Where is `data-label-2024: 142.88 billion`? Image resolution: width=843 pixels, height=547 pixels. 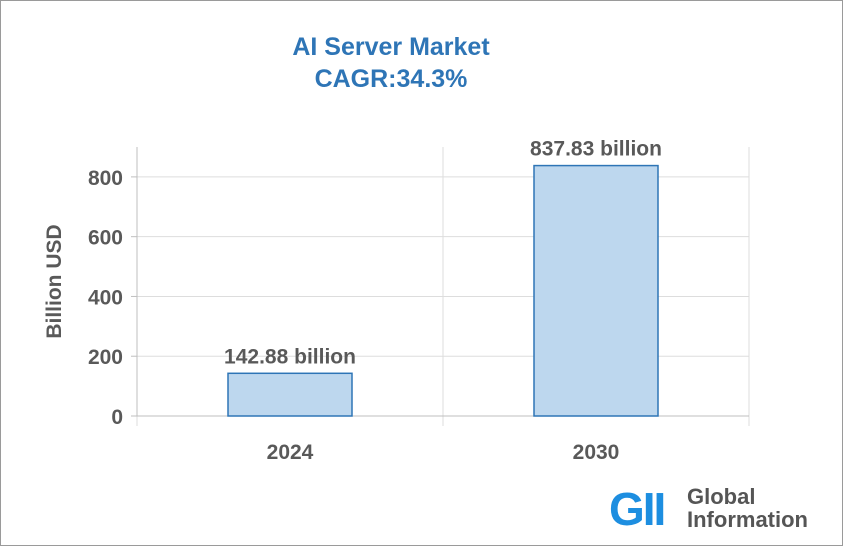 data-label-2024: 142.88 billion is located at coordinates (290, 356).